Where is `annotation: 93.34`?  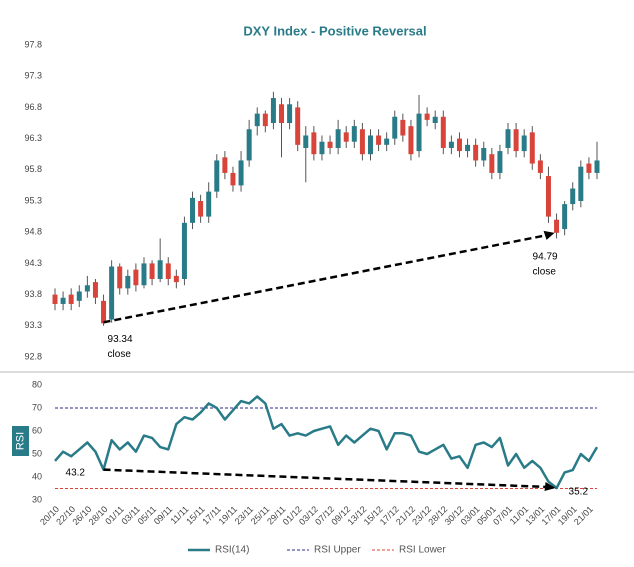
annotation: 93.34 is located at coordinates (120, 339).